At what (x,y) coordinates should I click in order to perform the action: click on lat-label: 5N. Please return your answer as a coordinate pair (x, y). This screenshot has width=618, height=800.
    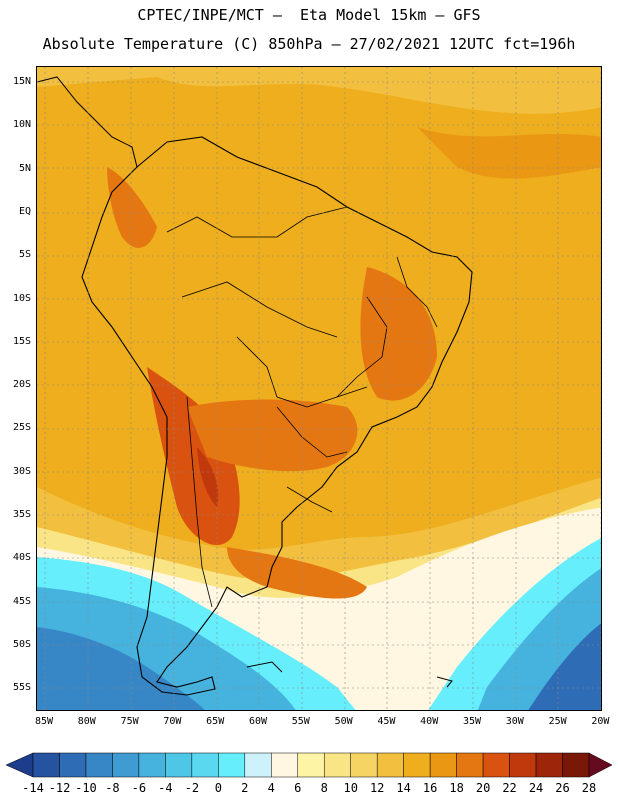
    Looking at the image, I should click on (24, 168).